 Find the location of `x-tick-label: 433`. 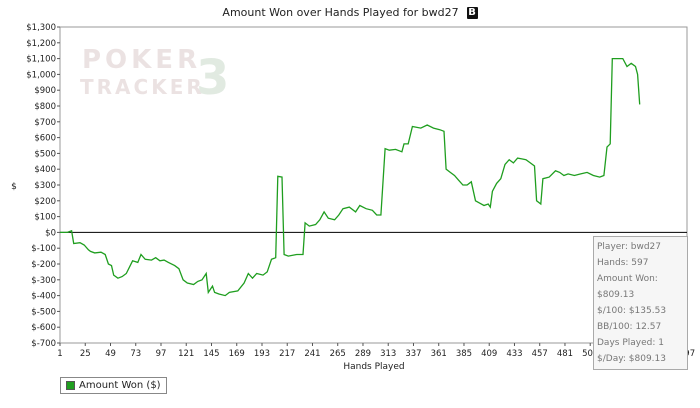

x-tick-label: 433 is located at coordinates (514, 354).